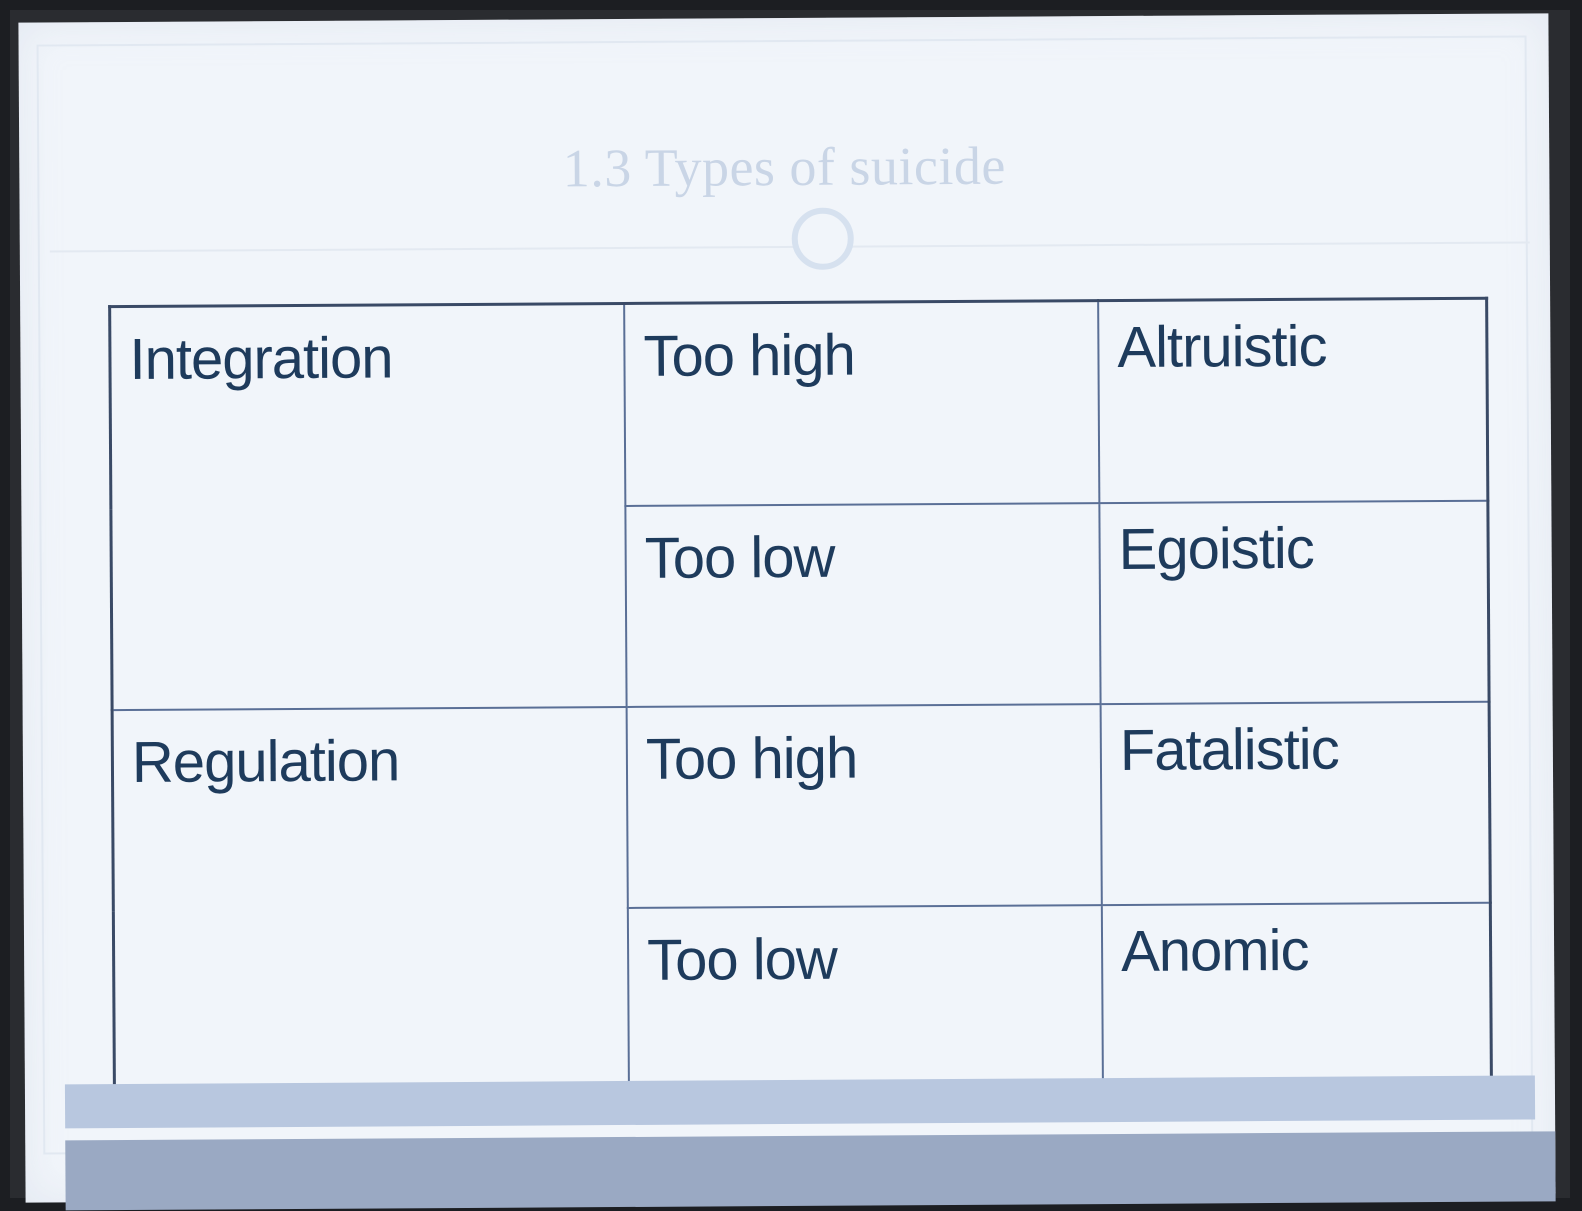 The height and width of the screenshot is (1211, 1582). What do you see at coordinates (261, 359) in the screenshot?
I see `dimension-label: Integration` at bounding box center [261, 359].